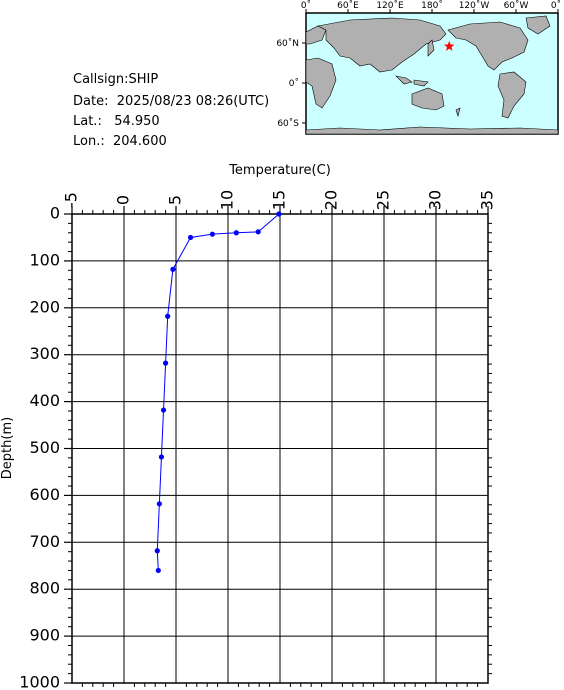 The width and height of the screenshot is (564, 690). I want to click on map-frame-ticks, so click(430, 66).